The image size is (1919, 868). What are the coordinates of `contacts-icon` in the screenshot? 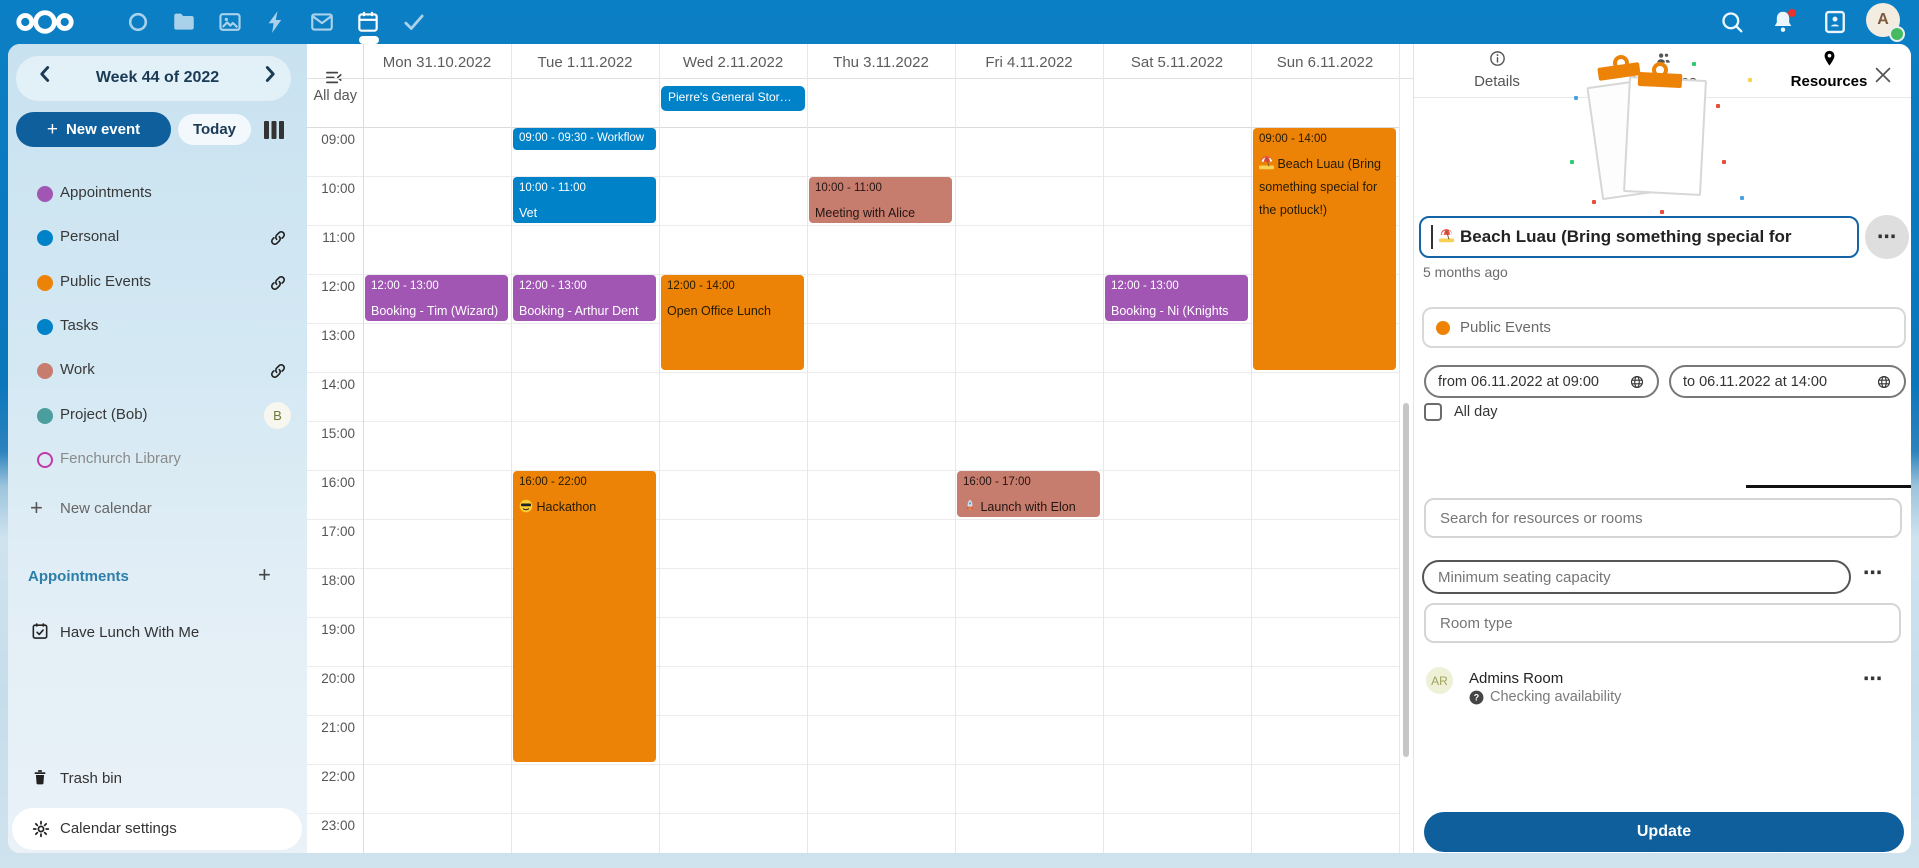 It's located at (1835, 22).